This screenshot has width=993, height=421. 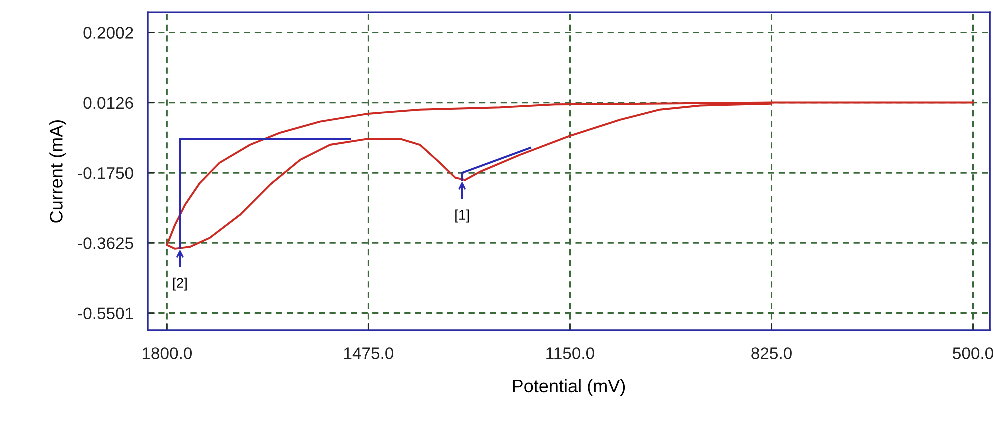 I want to click on y-tick-label: -0.3625, so click(x=106, y=244).